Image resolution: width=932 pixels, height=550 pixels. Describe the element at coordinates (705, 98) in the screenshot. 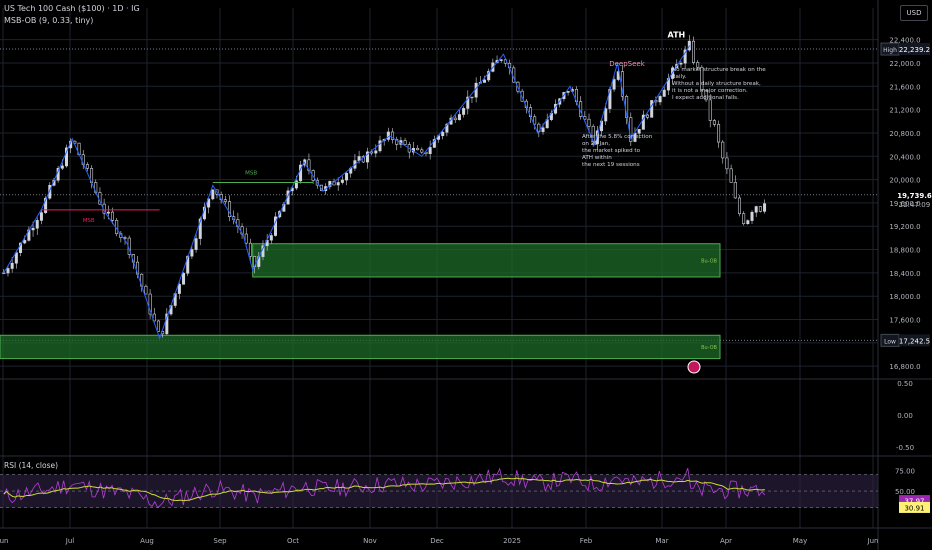

I see `annotation-line: I expect additional falls.` at that location.